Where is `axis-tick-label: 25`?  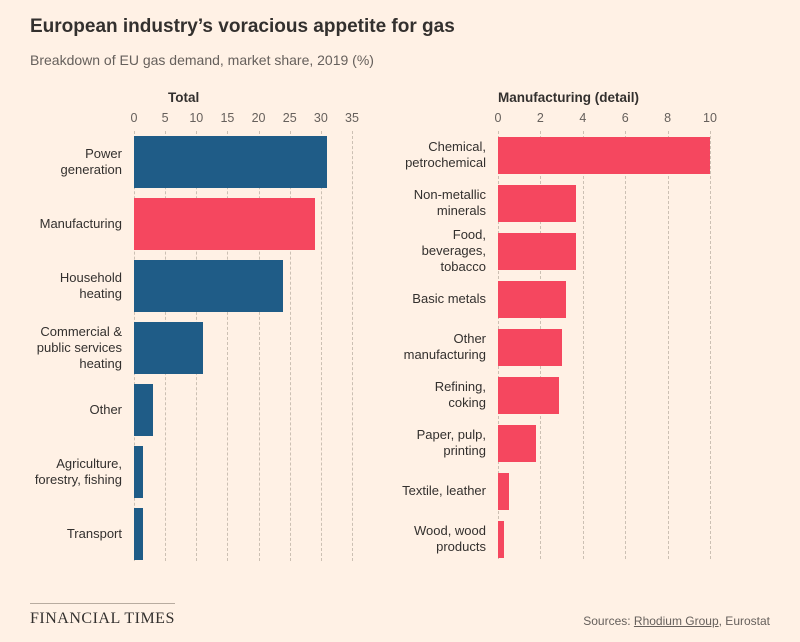
axis-tick-label: 25 is located at coordinates (289, 118).